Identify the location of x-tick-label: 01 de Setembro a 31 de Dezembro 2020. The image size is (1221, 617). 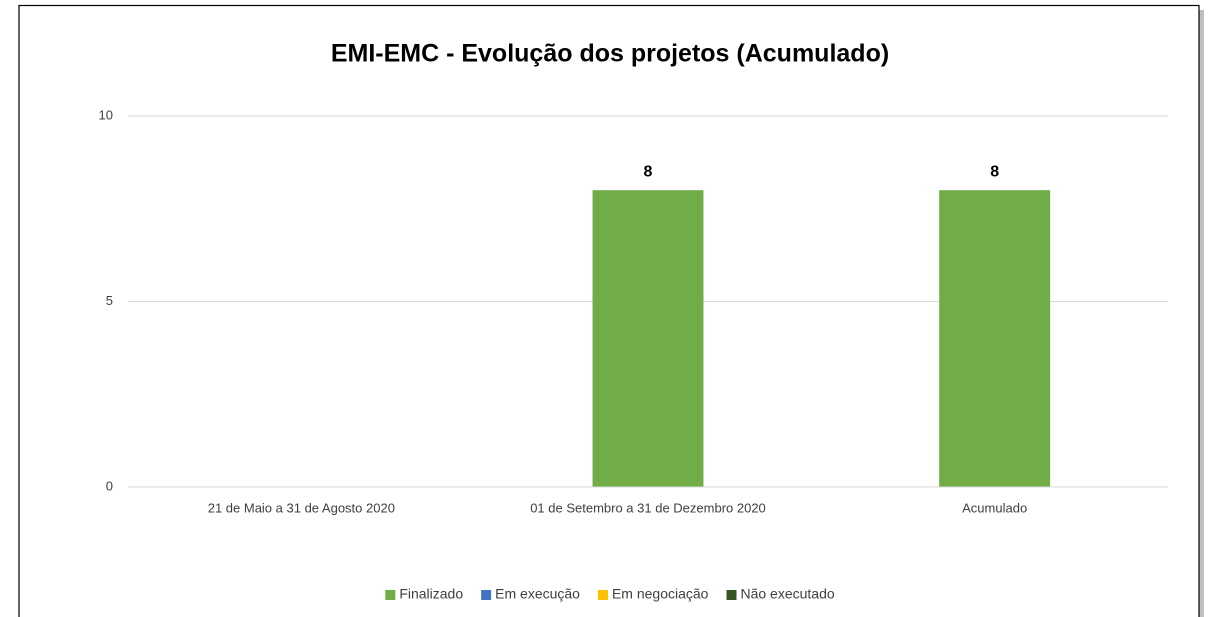
(648, 507).